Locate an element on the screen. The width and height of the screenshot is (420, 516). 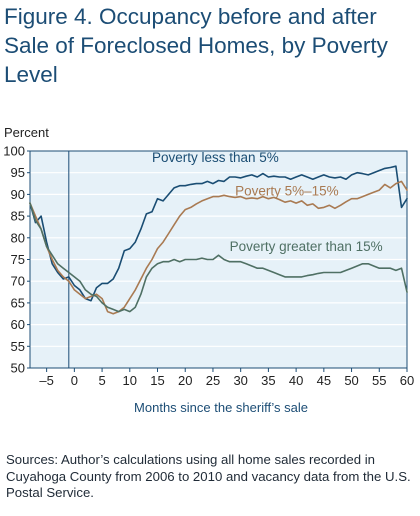
x-tick-label-1: 0 is located at coordinates (74, 380).